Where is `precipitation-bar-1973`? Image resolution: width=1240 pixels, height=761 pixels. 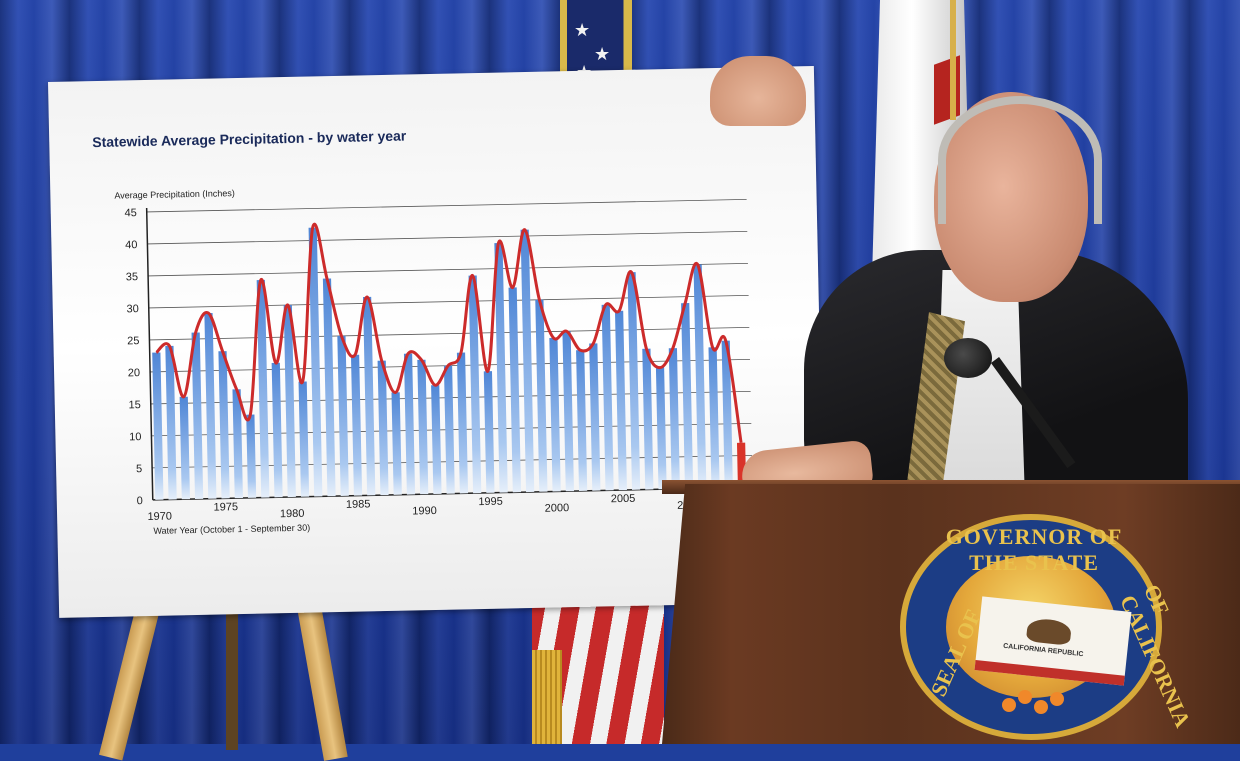
precipitation-bar-1973 is located at coordinates (197, 416).